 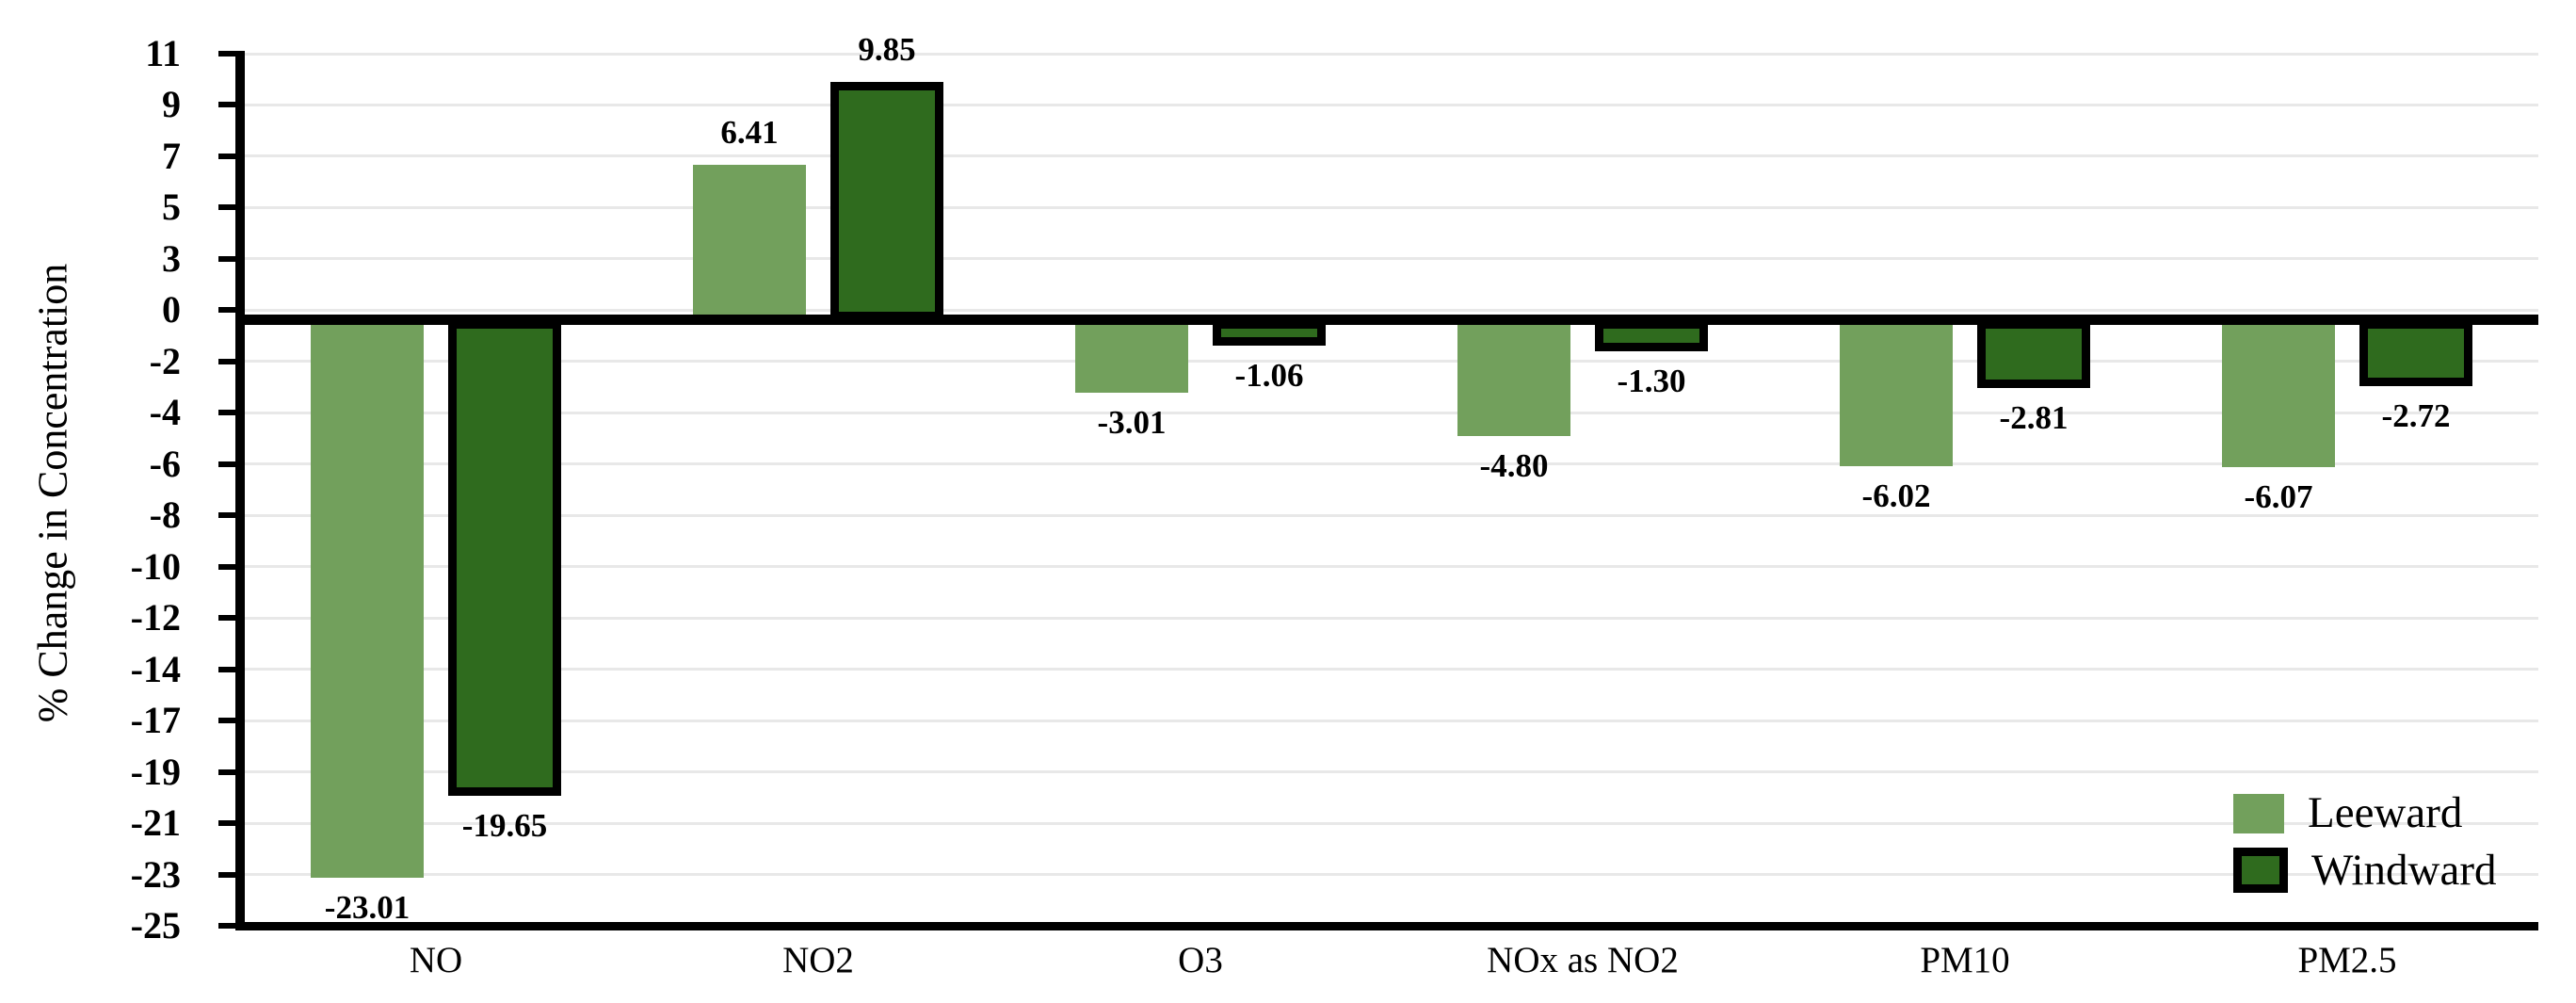 I want to click on category-label-no: NO, so click(x=436, y=960).